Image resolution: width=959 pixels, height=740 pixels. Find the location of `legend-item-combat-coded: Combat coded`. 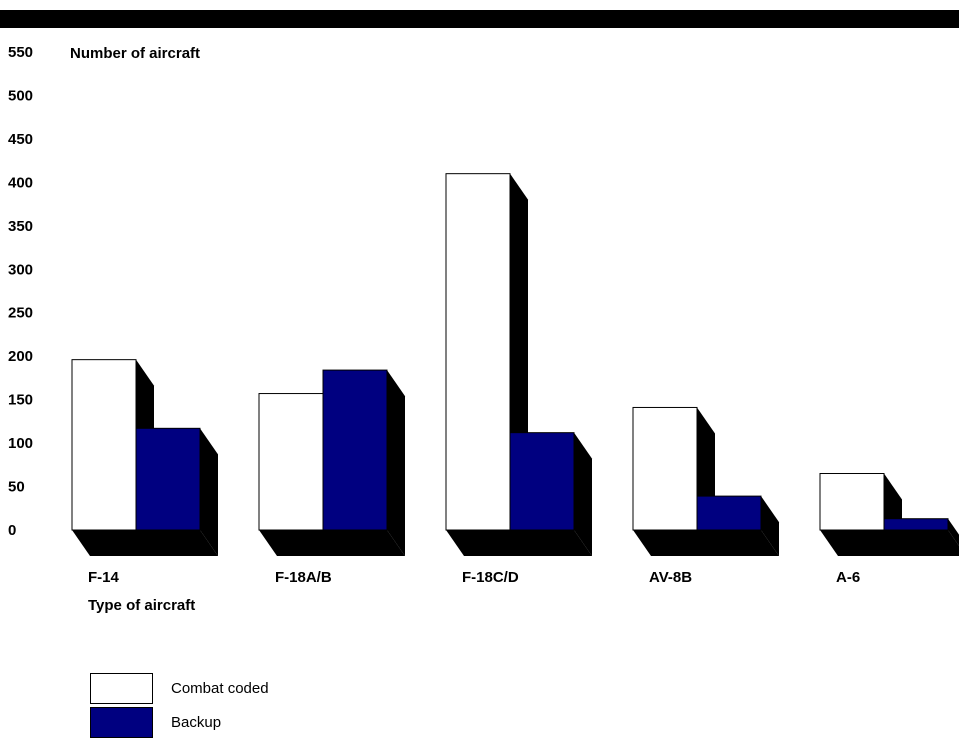

legend-item-combat-coded: Combat coded is located at coordinates (179, 688).